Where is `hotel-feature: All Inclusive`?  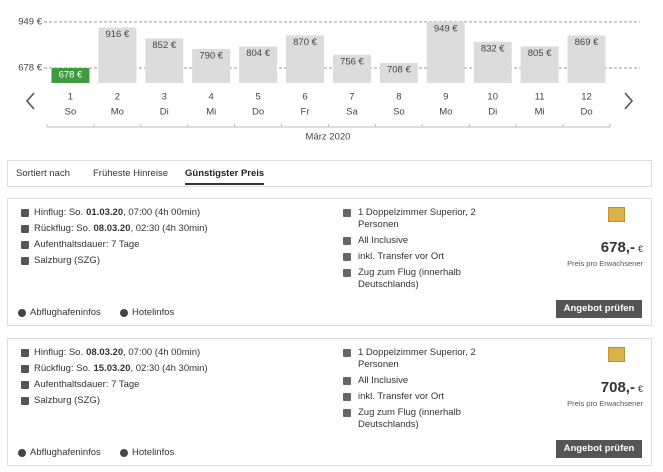 hotel-feature: All Inclusive is located at coordinates (383, 240).